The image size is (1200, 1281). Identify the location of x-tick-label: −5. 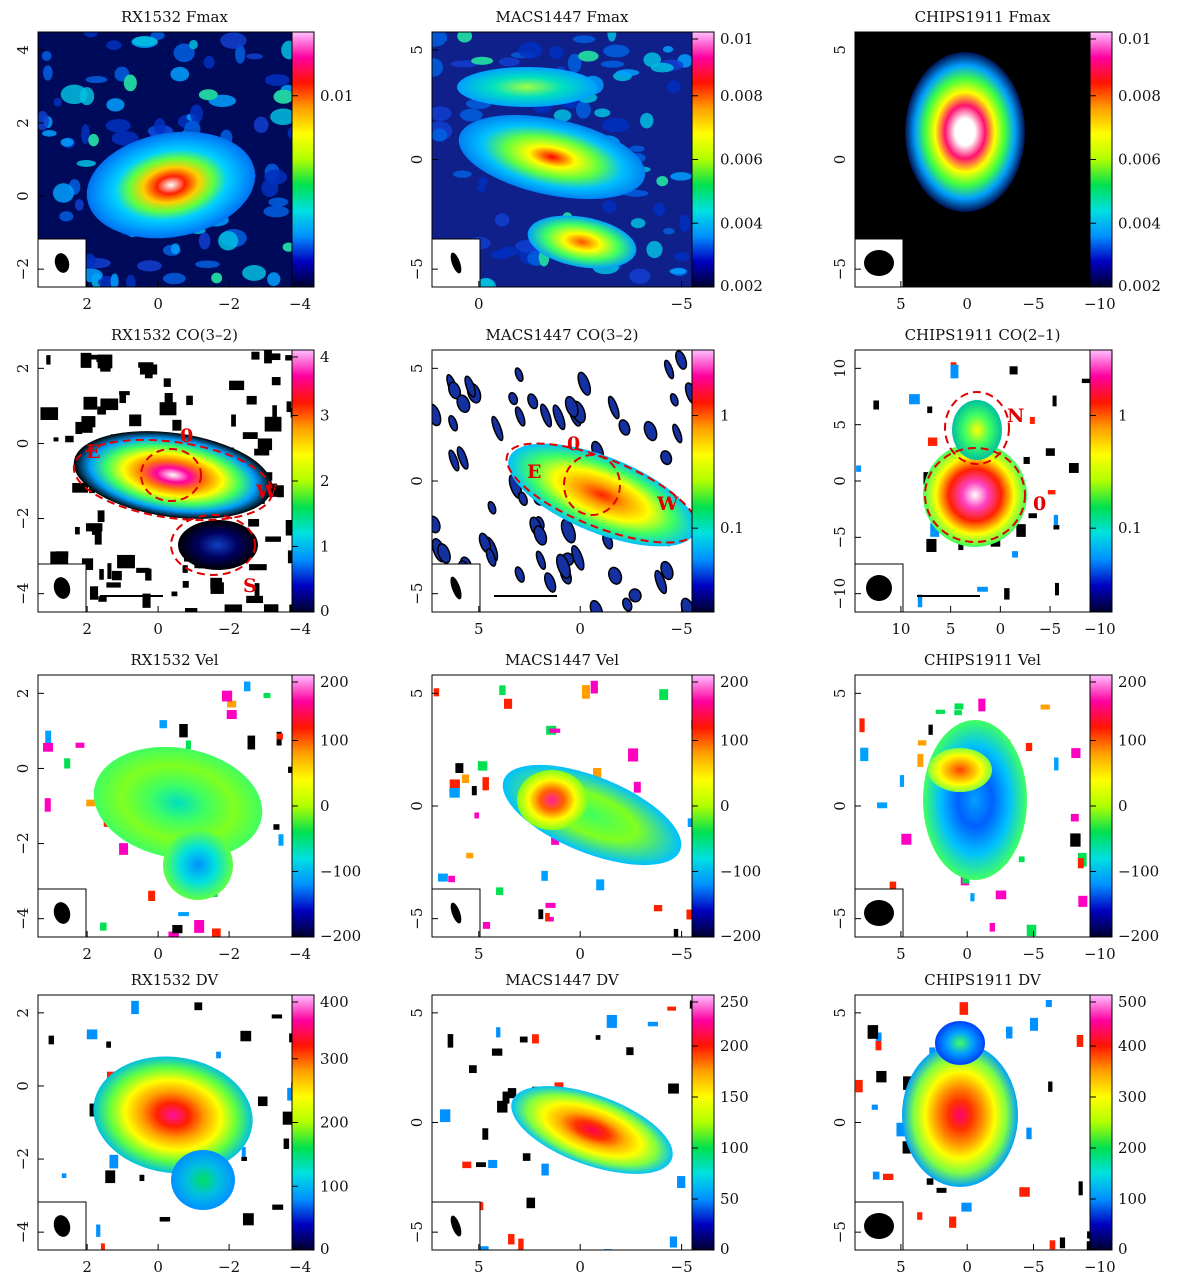
(682, 954).